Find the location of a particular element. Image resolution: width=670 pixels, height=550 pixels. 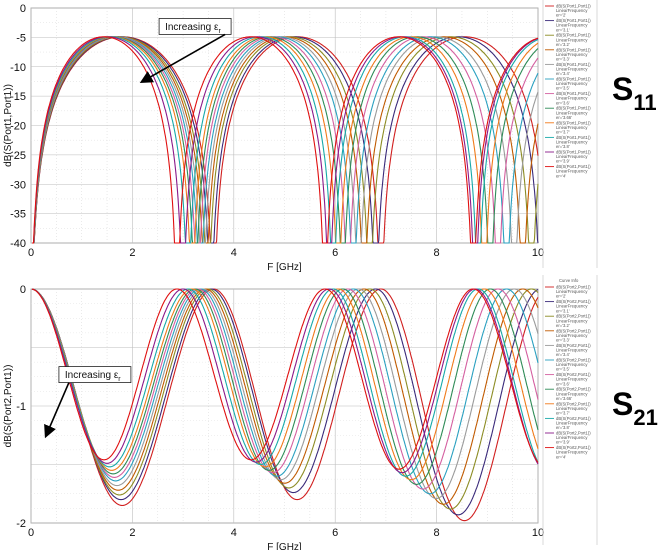

y-tick-label: -2 is located at coordinates (21, 524).